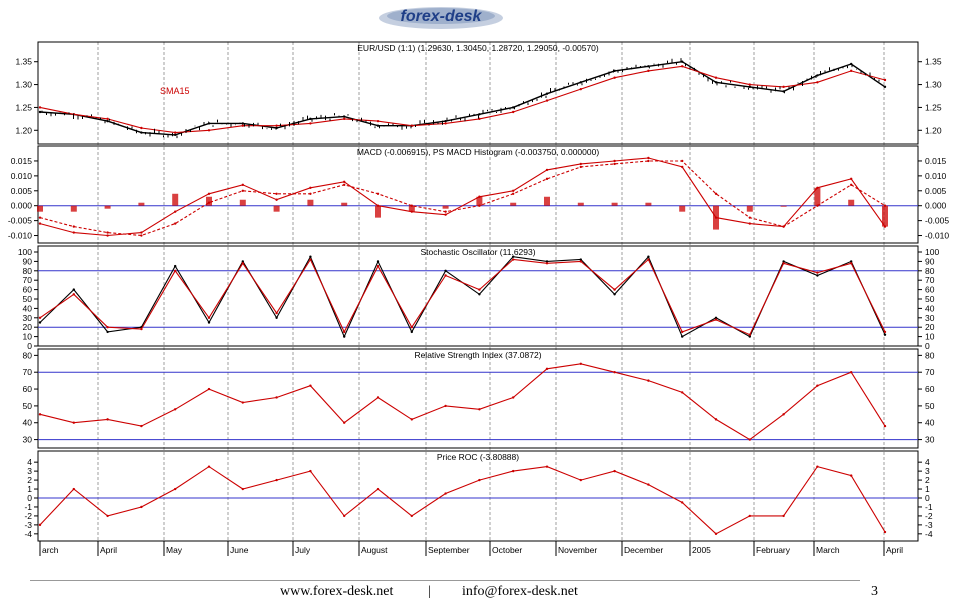  I want to click on panel-title: Relative Strength Index (37.0872), so click(477, 355).